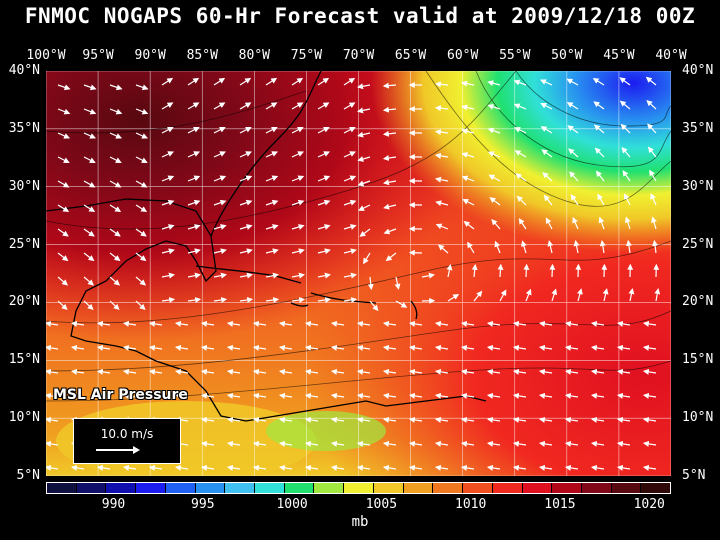 This screenshot has width=720, height=540. Describe the element at coordinates (358, 55) in the screenshot. I see `longitude-label: 70°W` at that location.